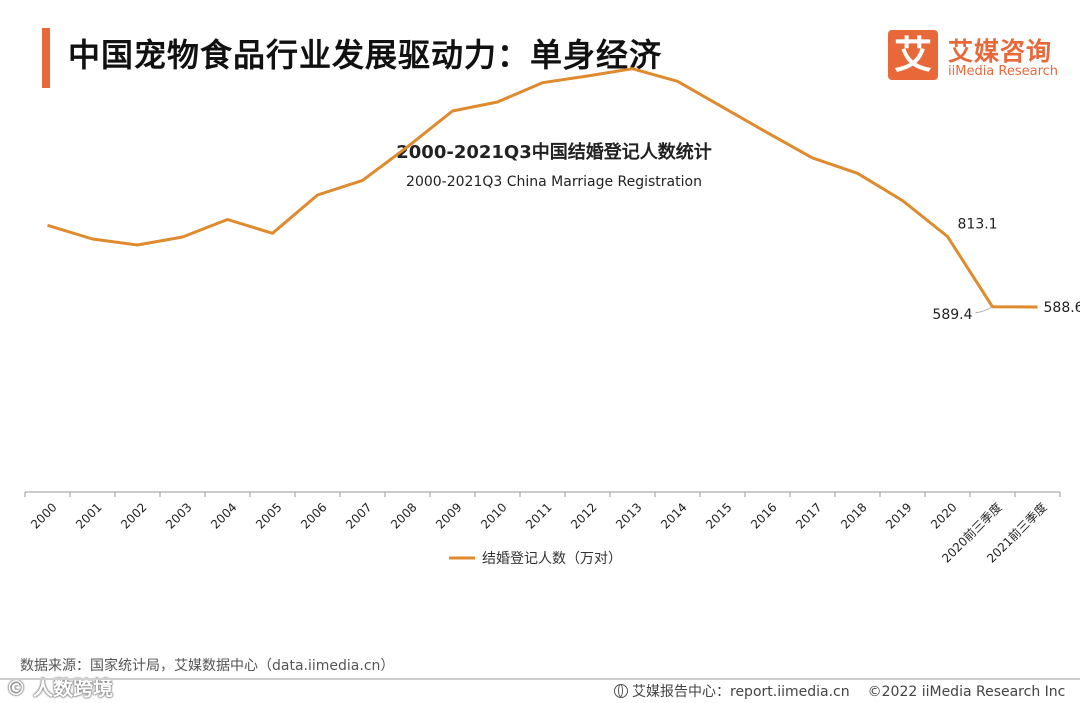 This screenshot has height=703, width=1080. I want to click on x-tick-label: 2017, so click(808, 515).